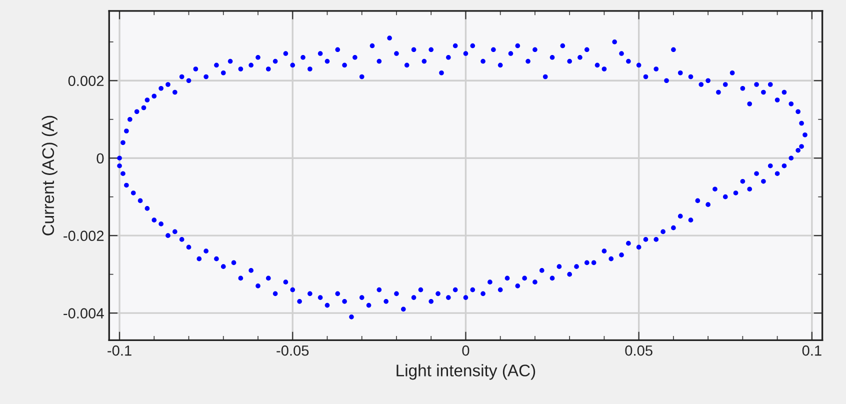  Describe the element at coordinates (638, 350) in the screenshot. I see `x-tick-label: 0.05` at that location.